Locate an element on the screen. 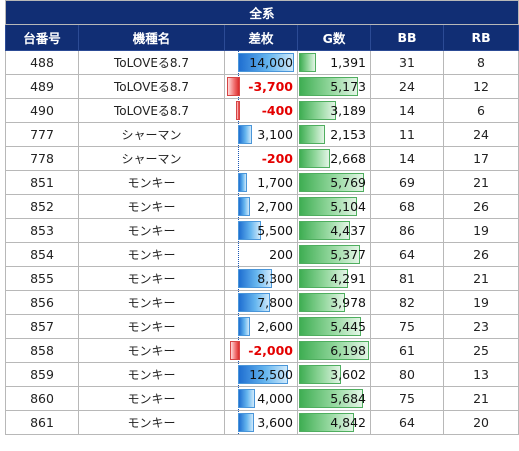 Image resolution: width=519 pixels, height=451 pixels. table-title: 全系 is located at coordinates (261, 12).